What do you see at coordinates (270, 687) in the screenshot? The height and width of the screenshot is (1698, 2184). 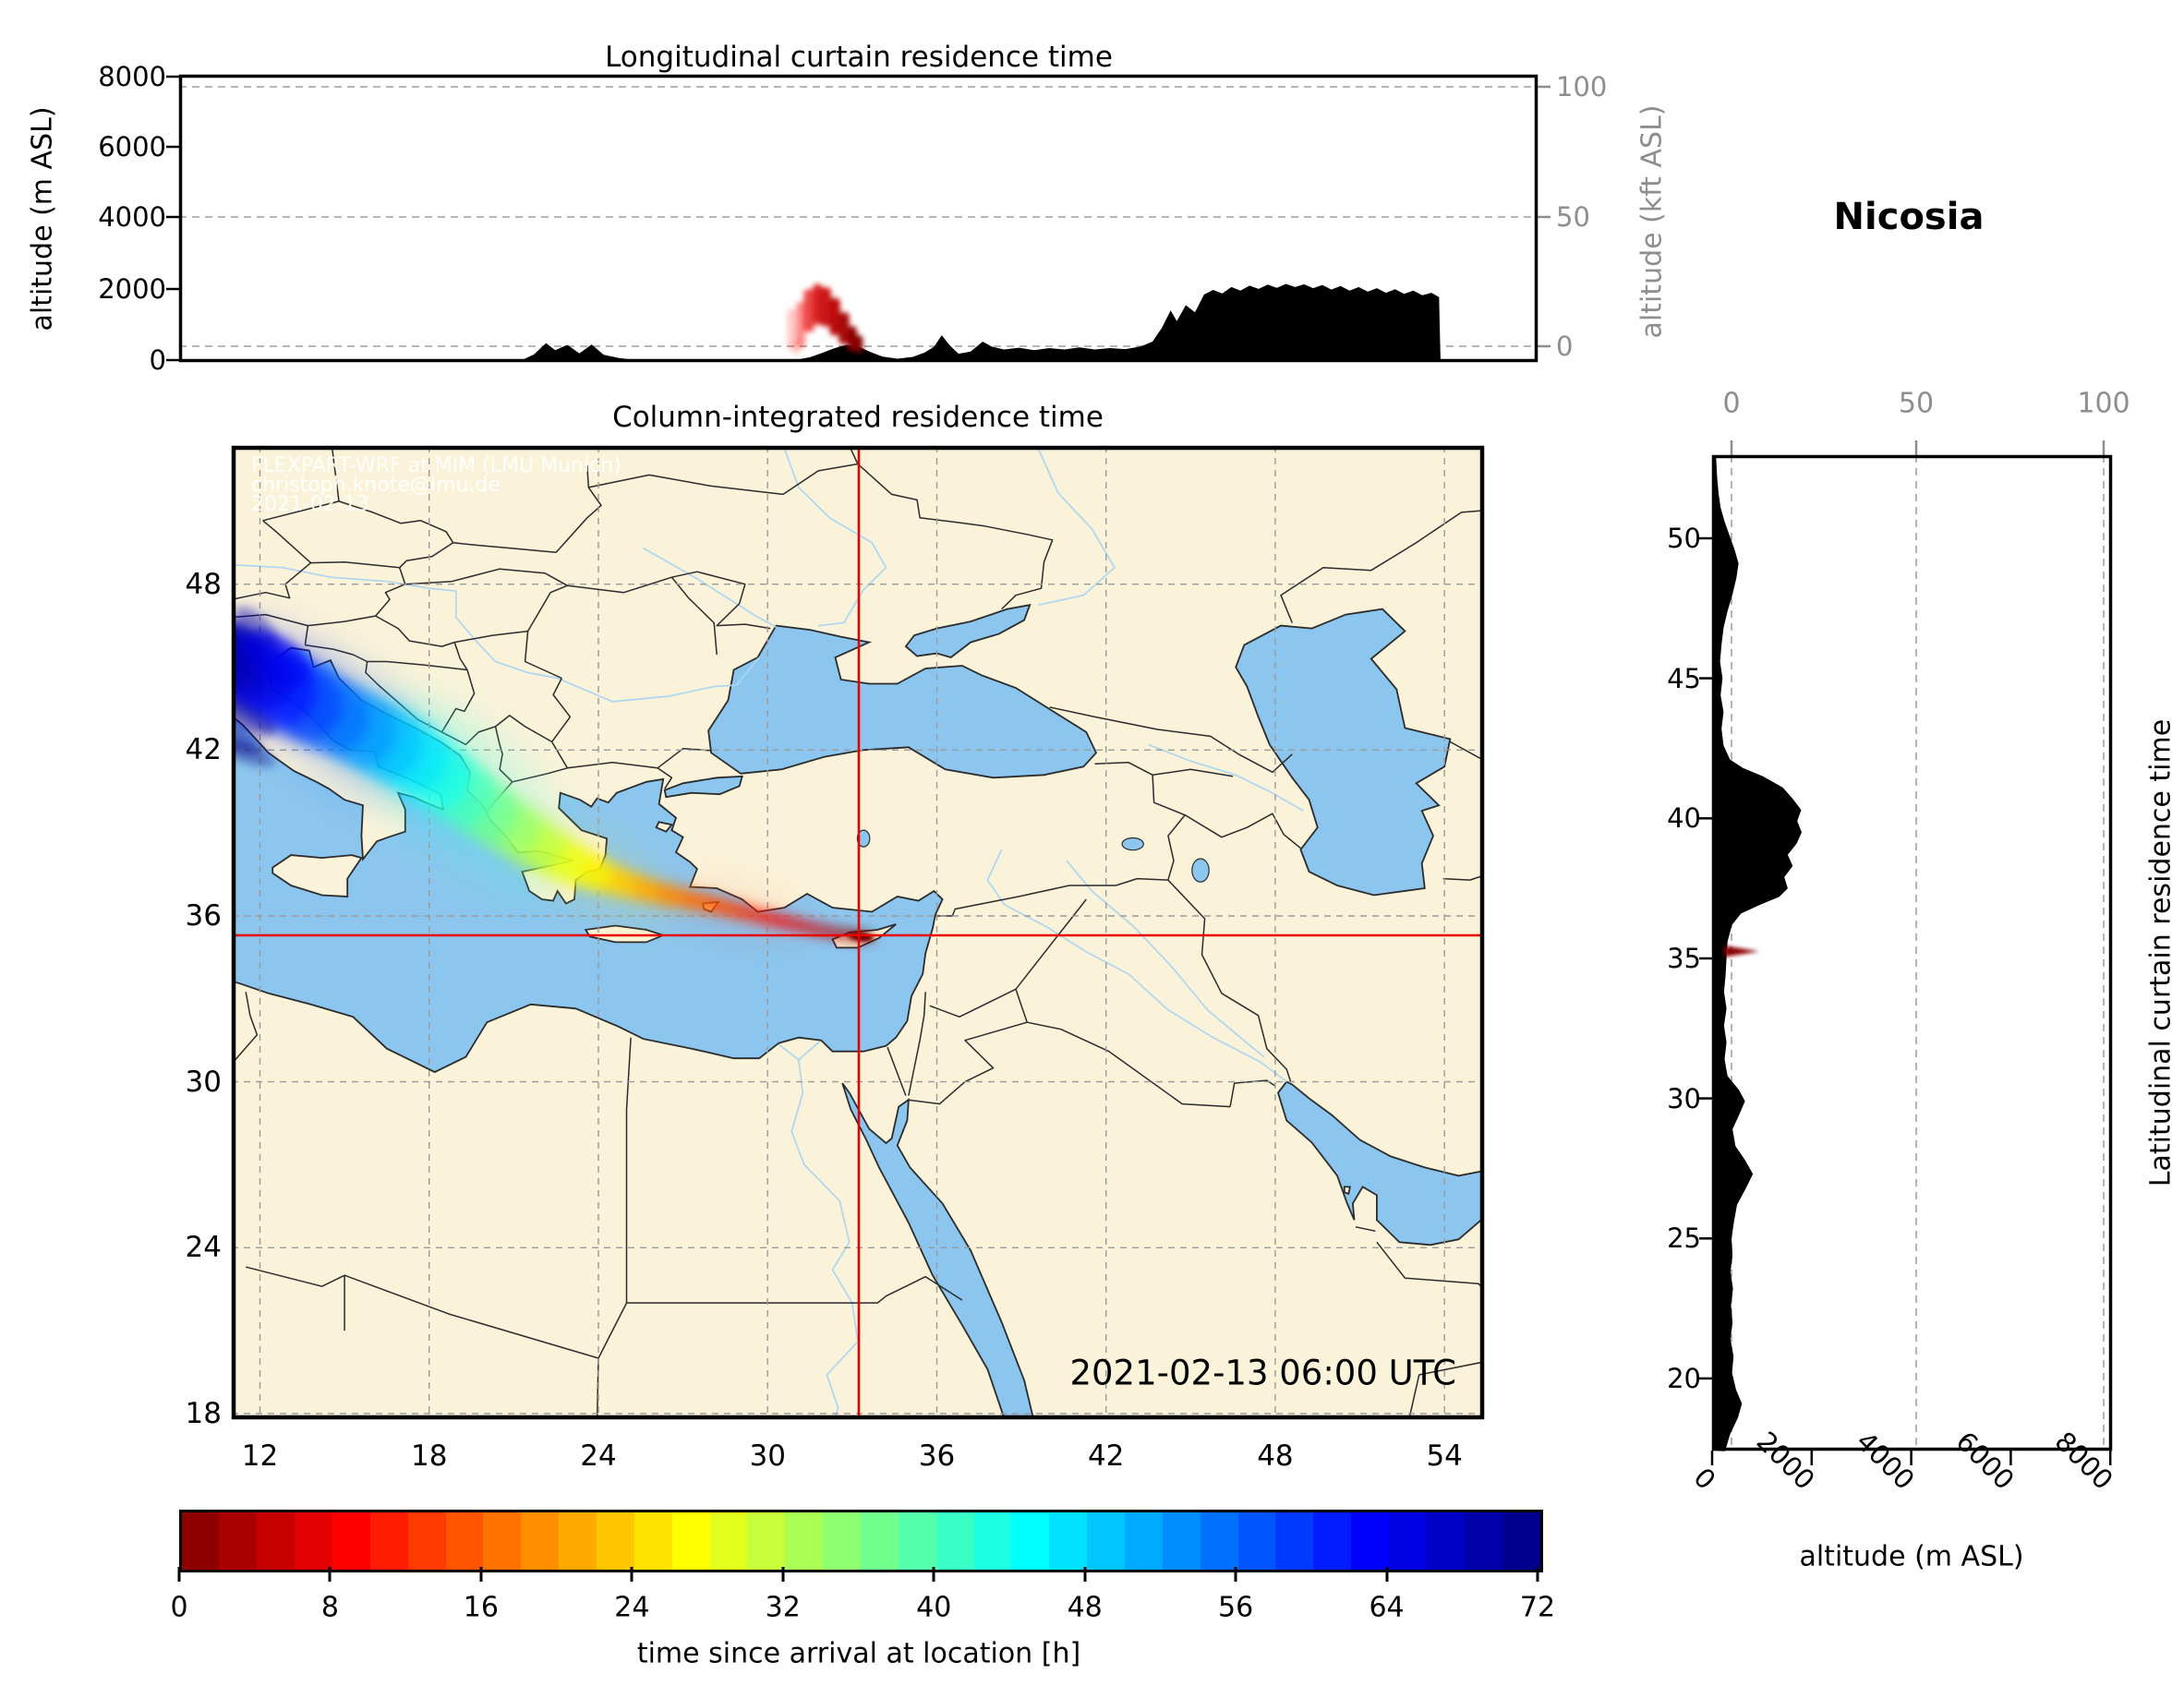 I see `plume-streaks` at bounding box center [270, 687].